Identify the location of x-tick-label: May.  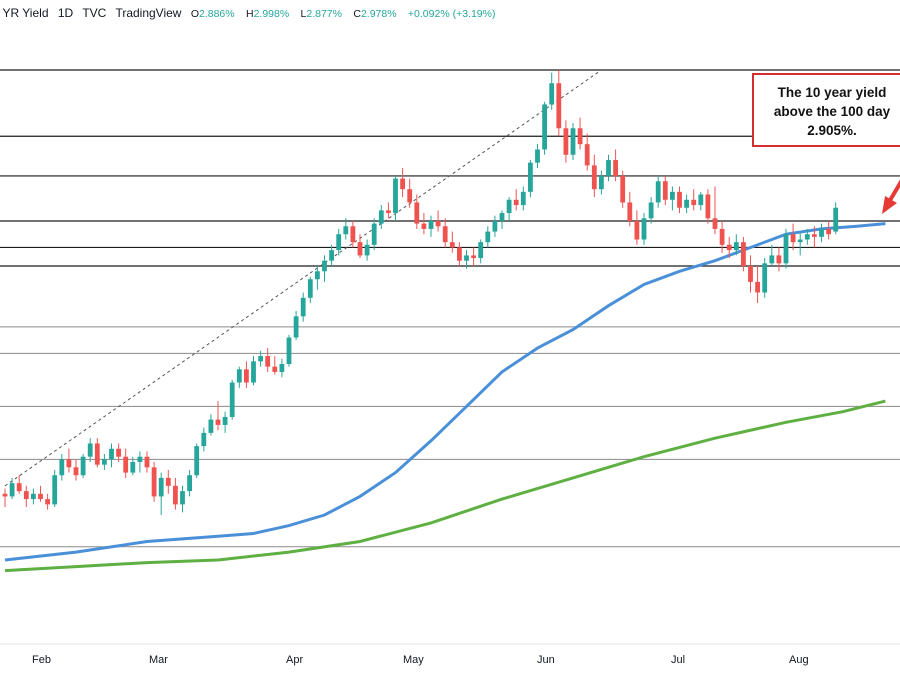
(413, 660).